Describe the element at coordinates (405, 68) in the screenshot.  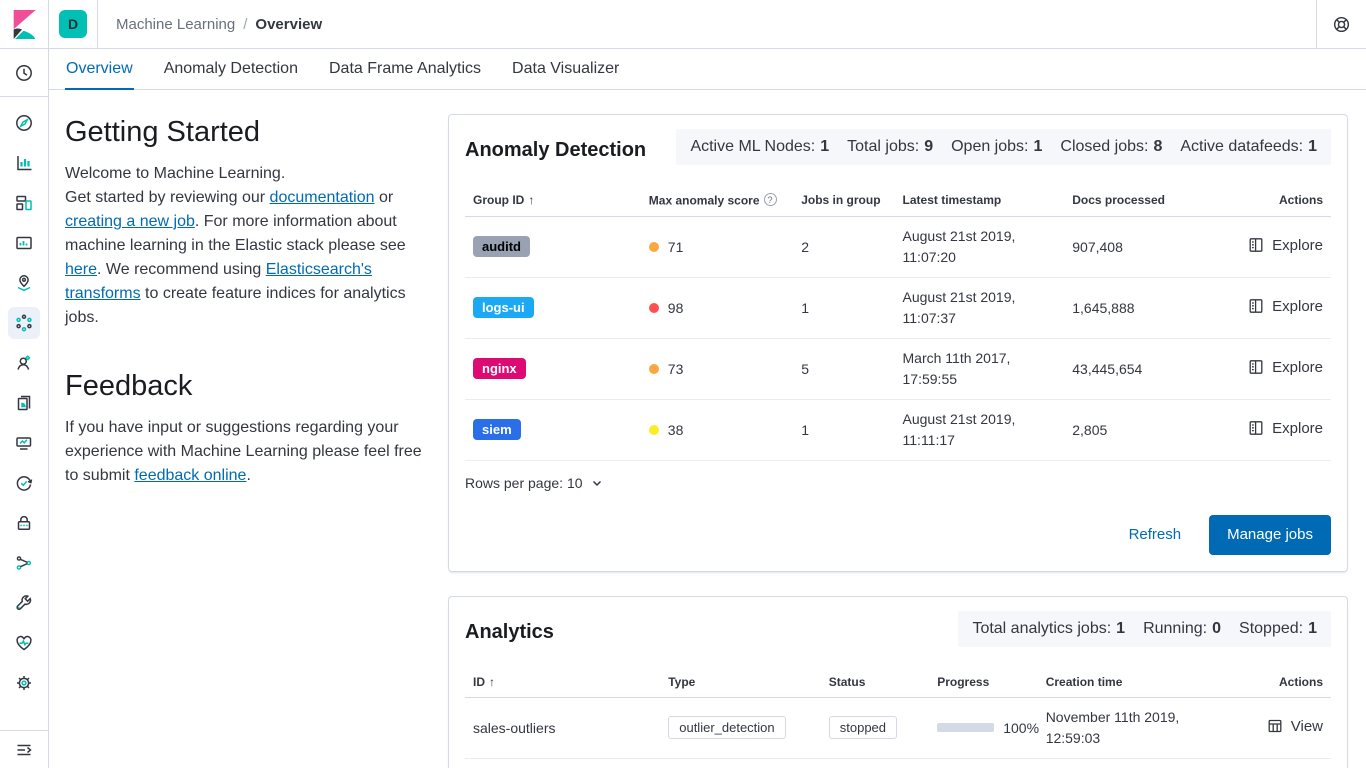
I see `tab: Data Frame Analytics` at that location.